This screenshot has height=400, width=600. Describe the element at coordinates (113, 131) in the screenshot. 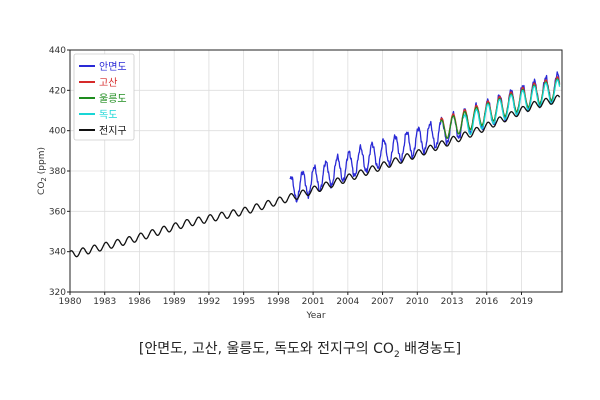

I see `legend-label: 전지구` at that location.